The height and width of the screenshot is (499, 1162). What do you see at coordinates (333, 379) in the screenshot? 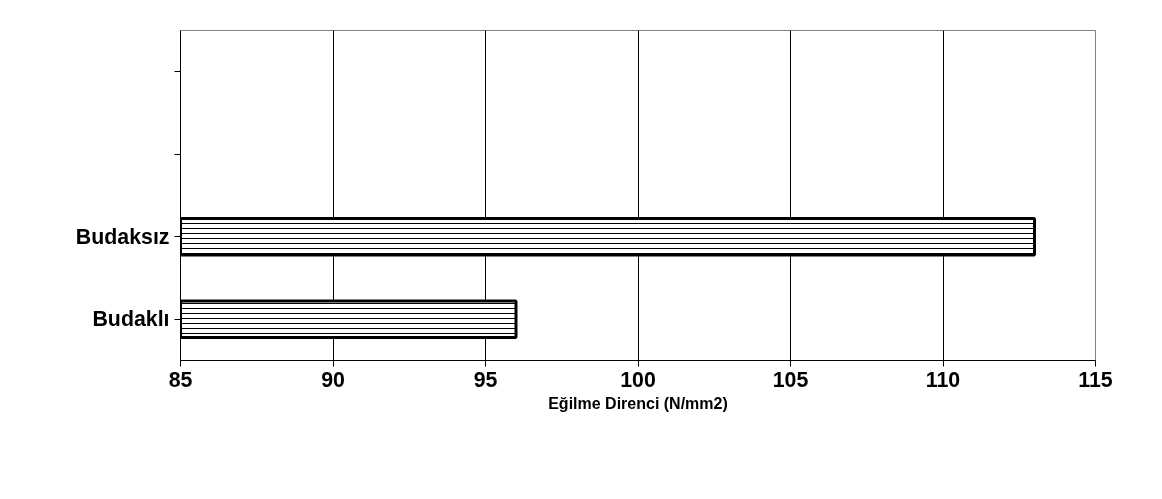
I see `x-tick-label: 90` at bounding box center [333, 379].